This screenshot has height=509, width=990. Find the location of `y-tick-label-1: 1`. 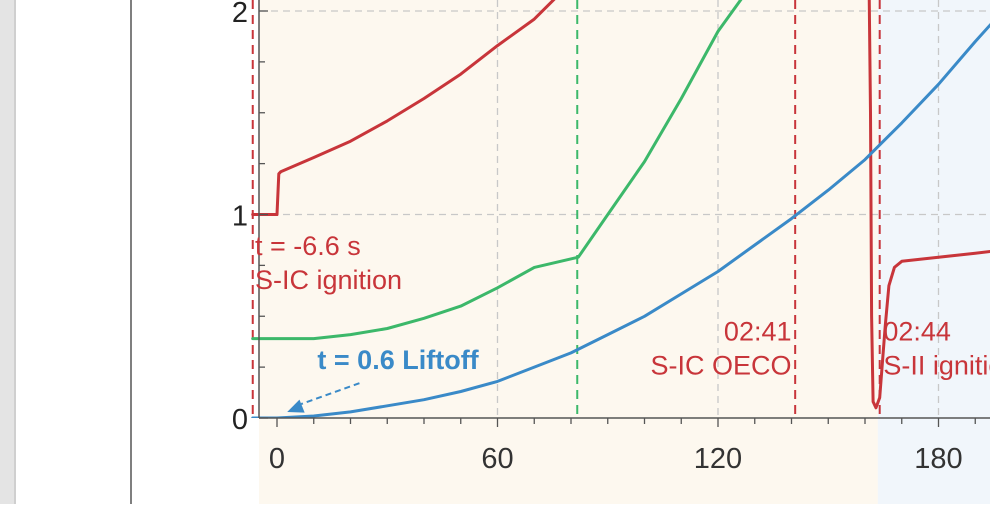

y-tick-label-1: 1 is located at coordinates (240, 217).